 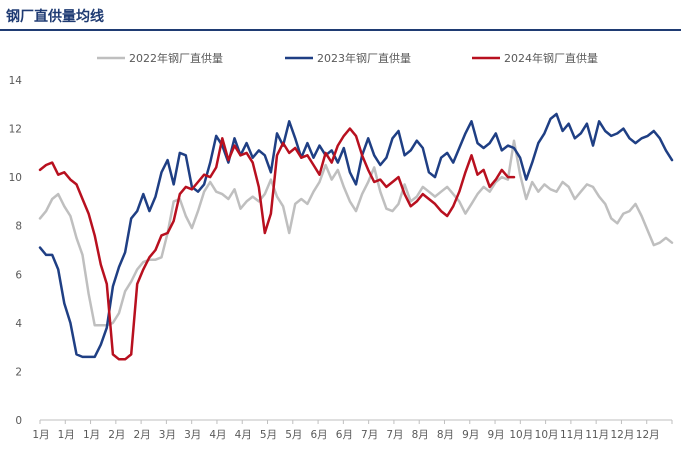 What do you see at coordinates (18, 227) in the screenshot?
I see `y-tick-label: 8` at bounding box center [18, 227].